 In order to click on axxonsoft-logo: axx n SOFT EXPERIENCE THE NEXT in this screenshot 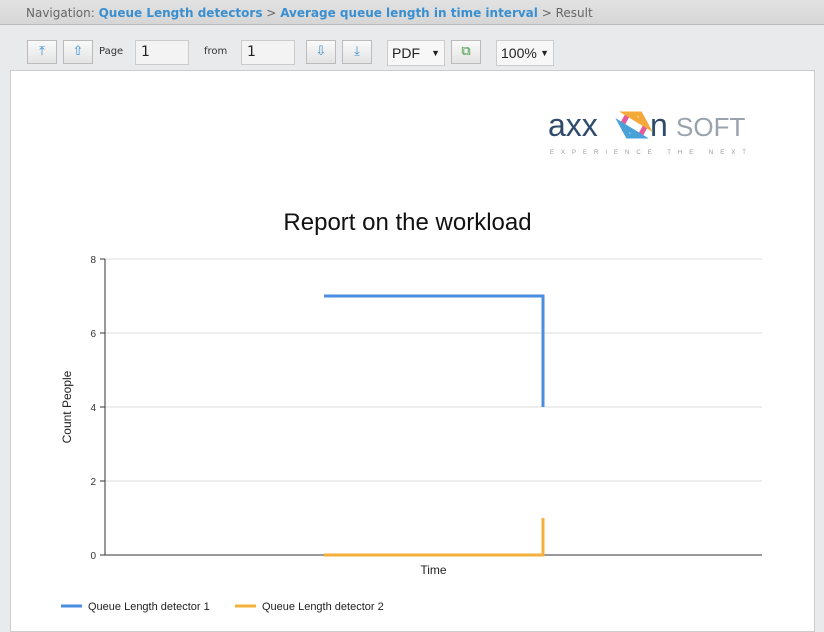, I will do `click(663, 132)`.